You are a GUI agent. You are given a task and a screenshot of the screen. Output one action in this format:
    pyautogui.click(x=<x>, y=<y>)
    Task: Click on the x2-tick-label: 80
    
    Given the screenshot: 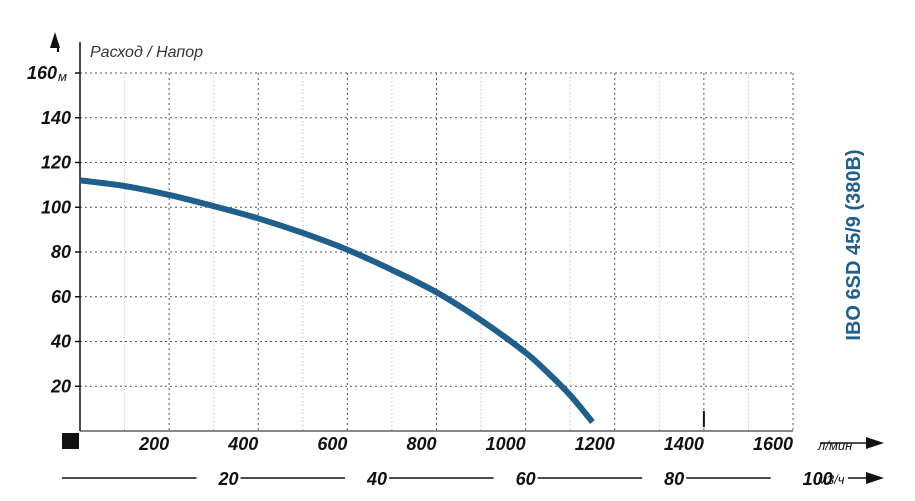 What is the action you would take?
    pyautogui.click(x=674, y=479)
    